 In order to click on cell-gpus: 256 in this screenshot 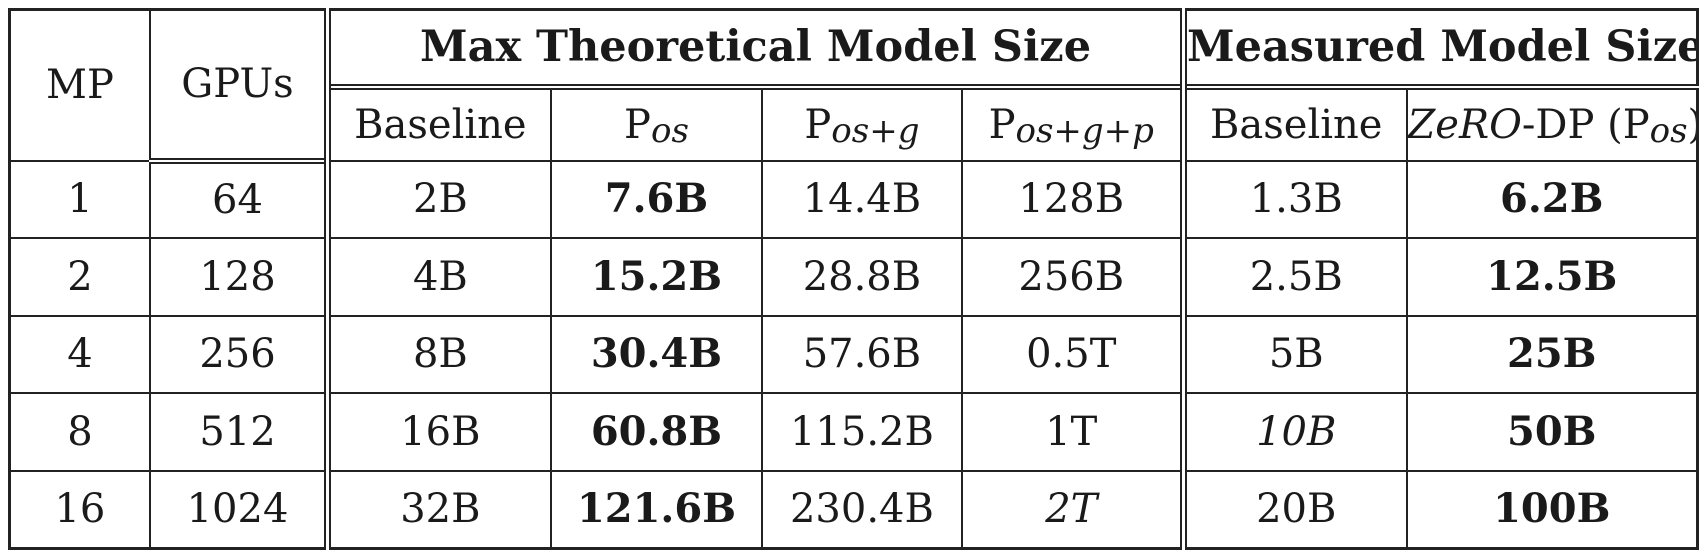, I will do `click(238, 354)`.